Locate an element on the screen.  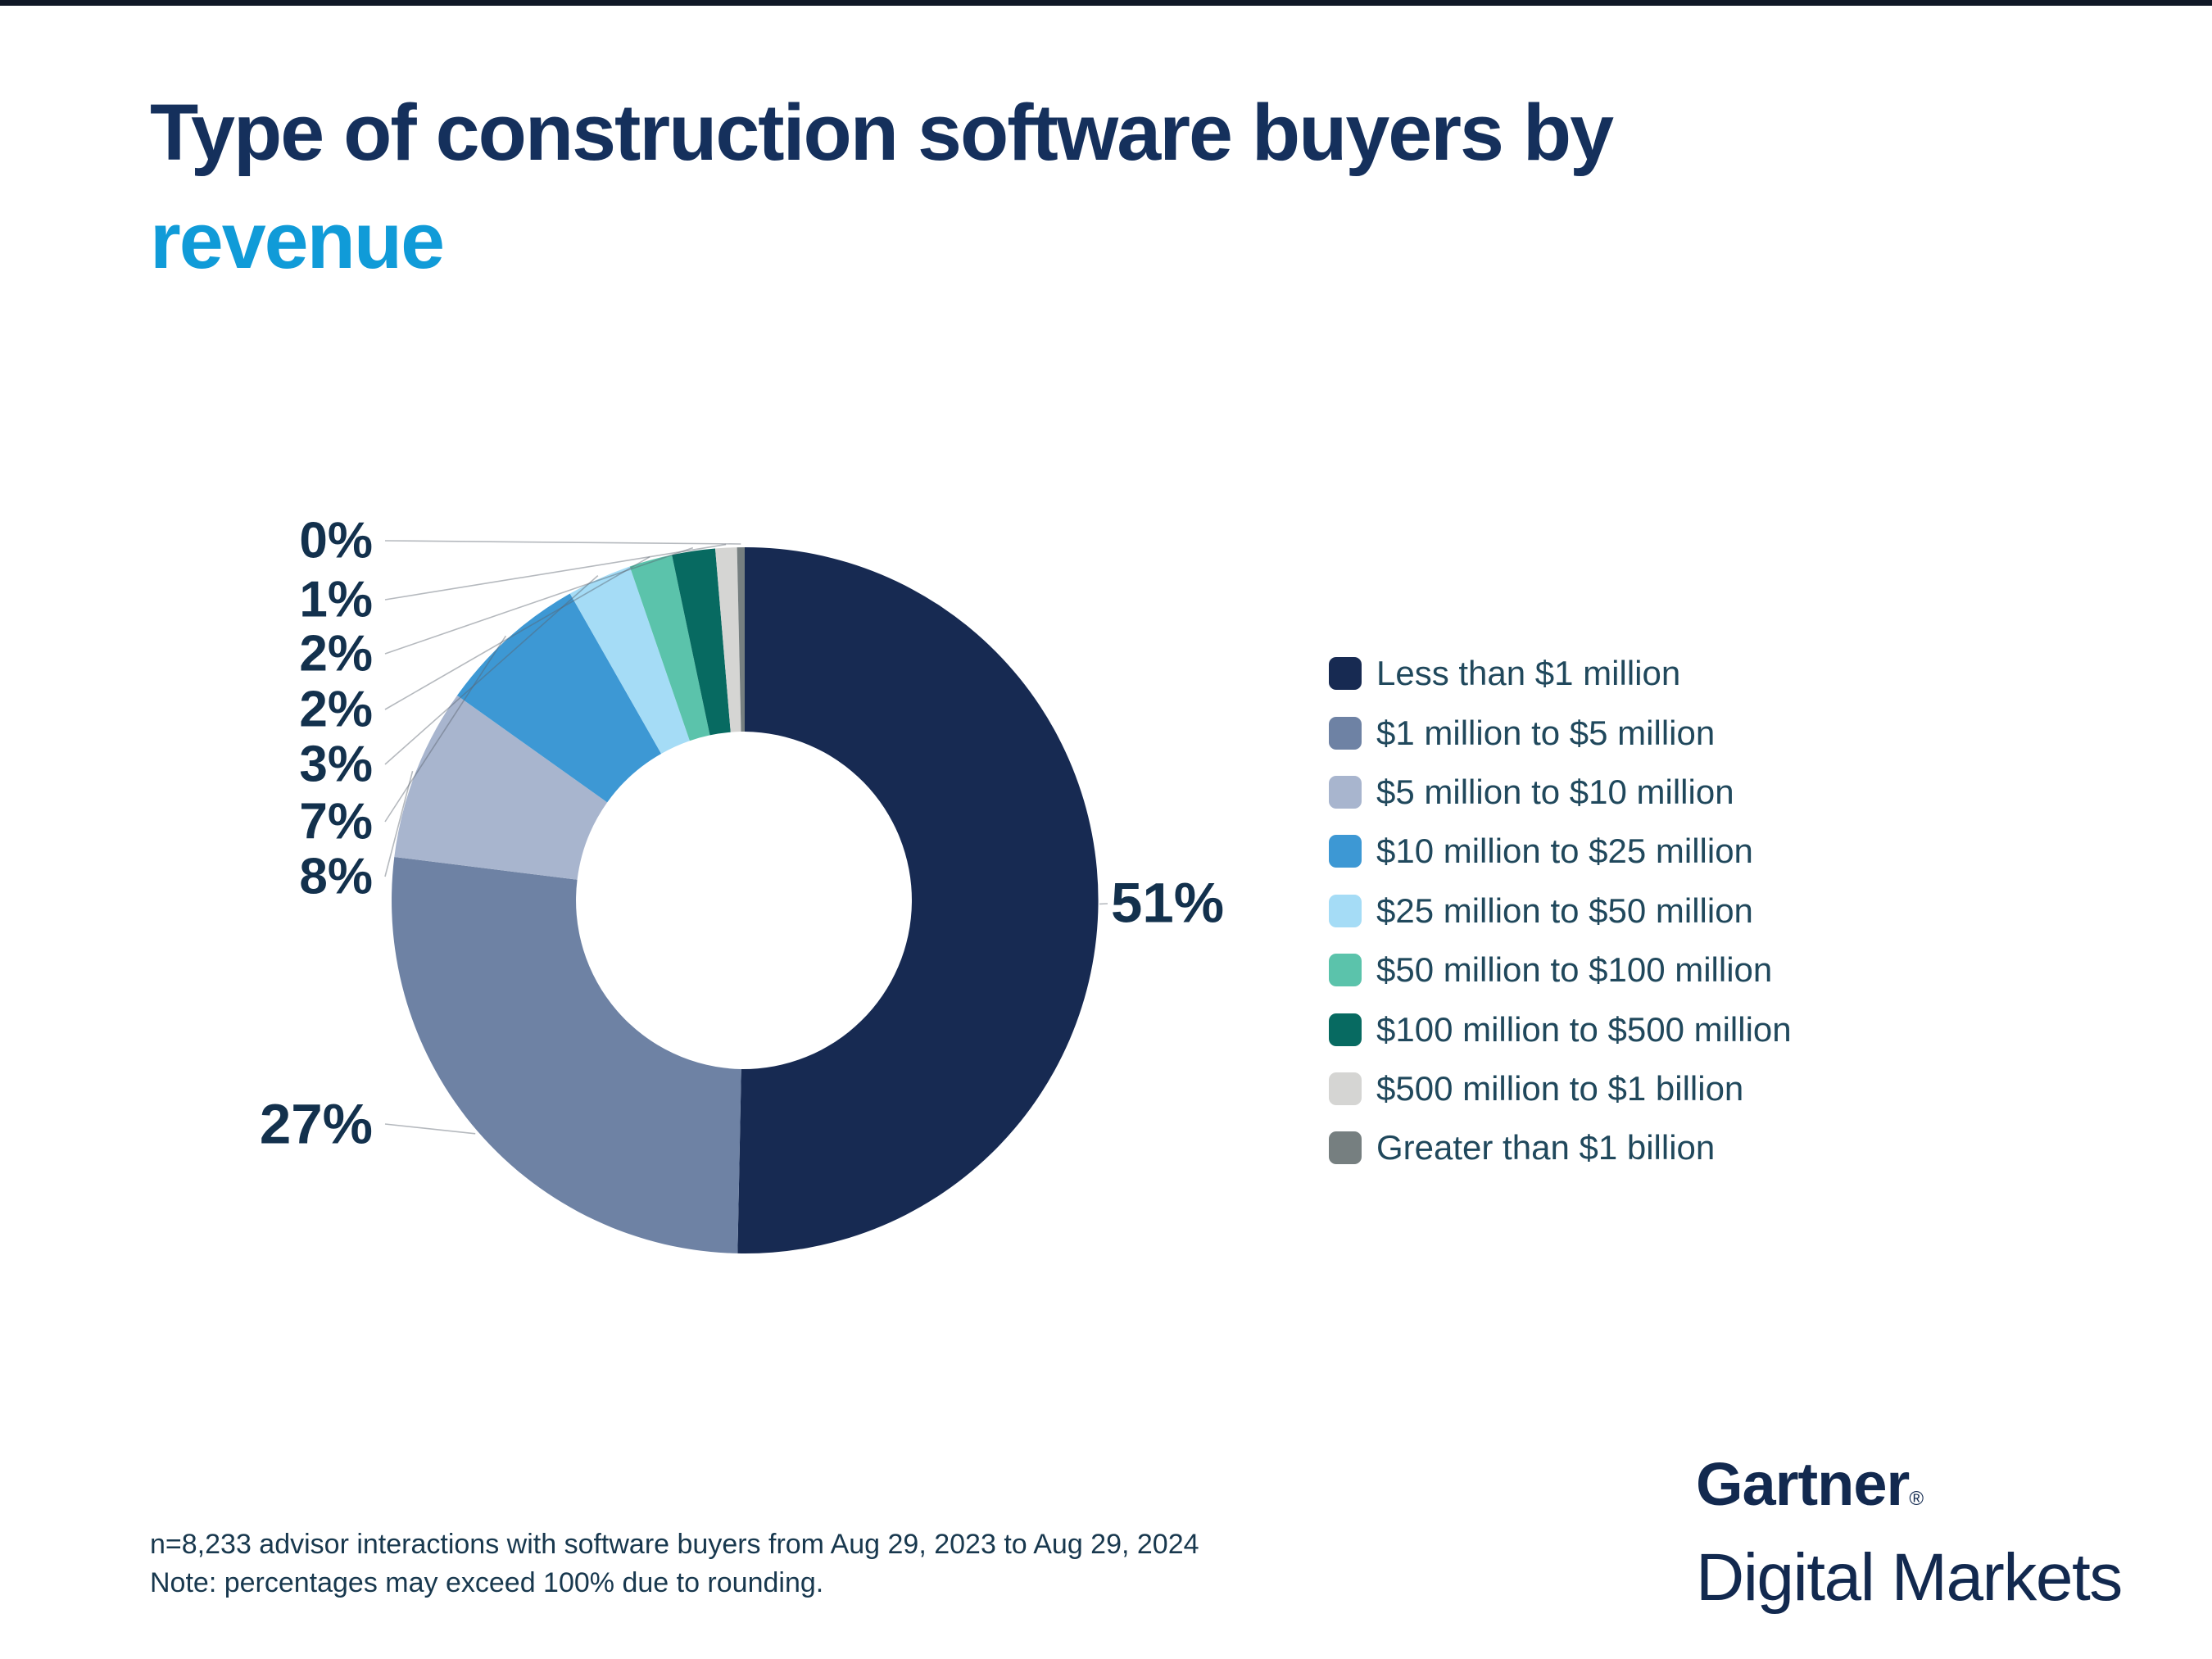
legend-label: Greater than $1 billion is located at coordinates (1546, 1147).